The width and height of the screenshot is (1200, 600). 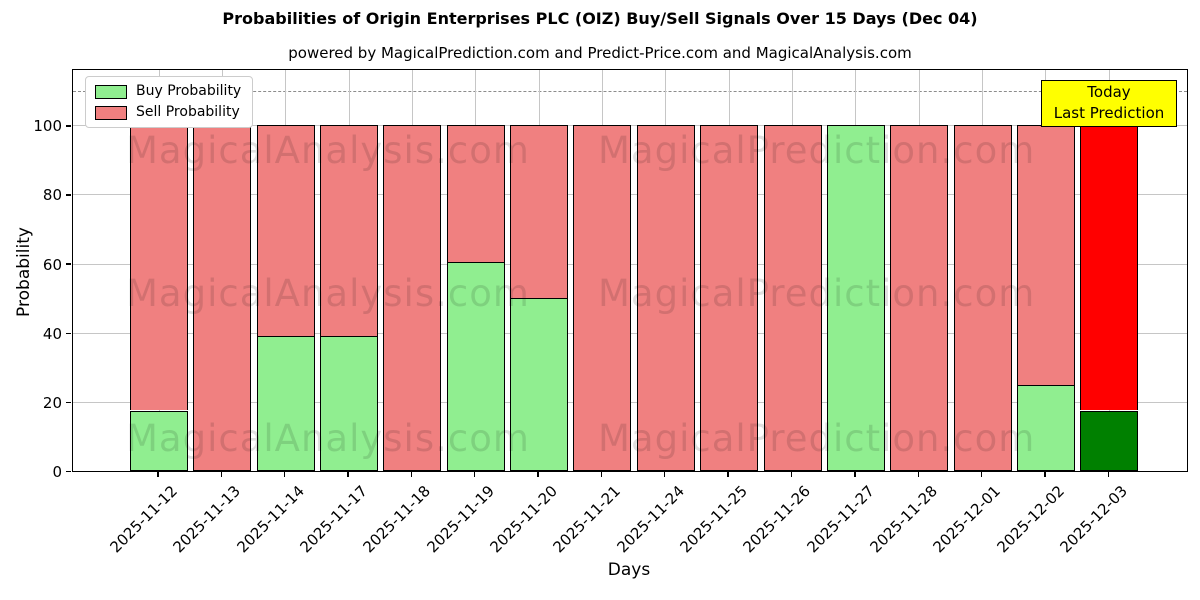 What do you see at coordinates (777, 519) in the screenshot?
I see `x-tick-label: 2025-11-26` at bounding box center [777, 519].